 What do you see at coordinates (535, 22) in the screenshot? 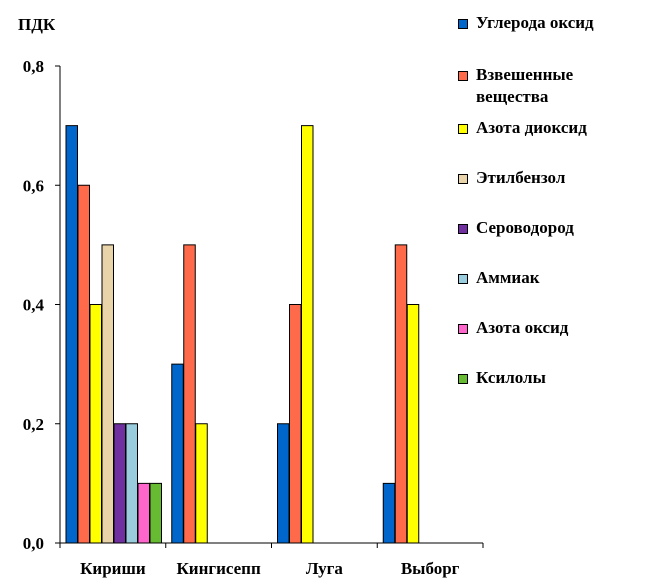
I see `legend-label: Углерода оксид` at bounding box center [535, 22].